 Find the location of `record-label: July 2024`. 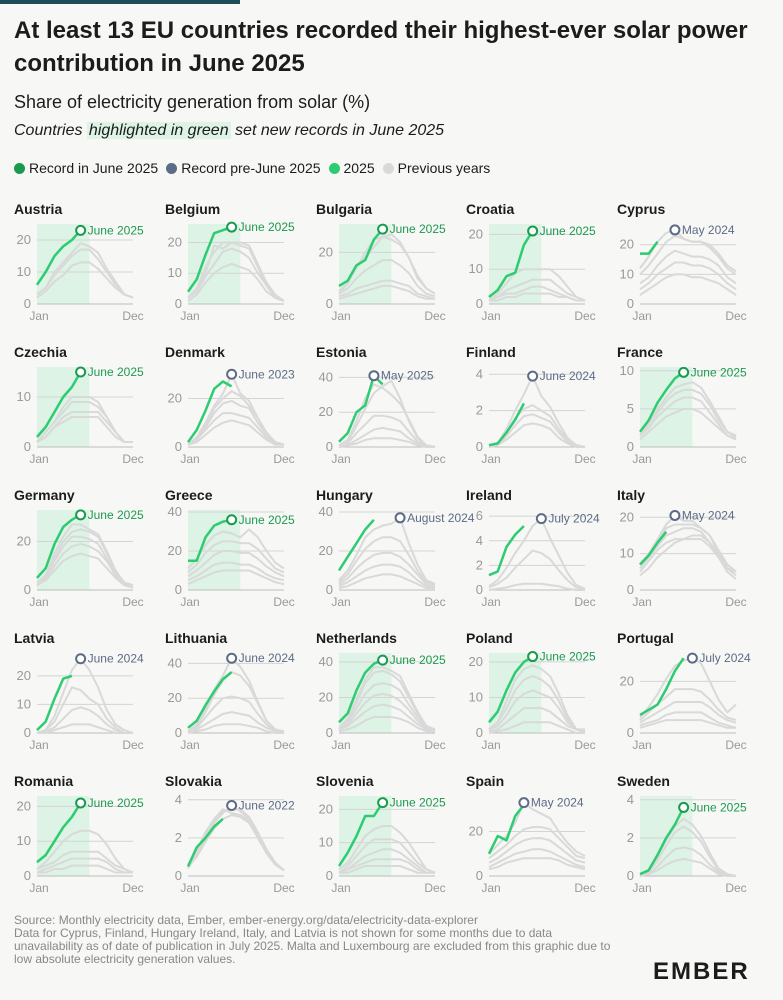

record-label: July 2024 is located at coordinates (725, 658).